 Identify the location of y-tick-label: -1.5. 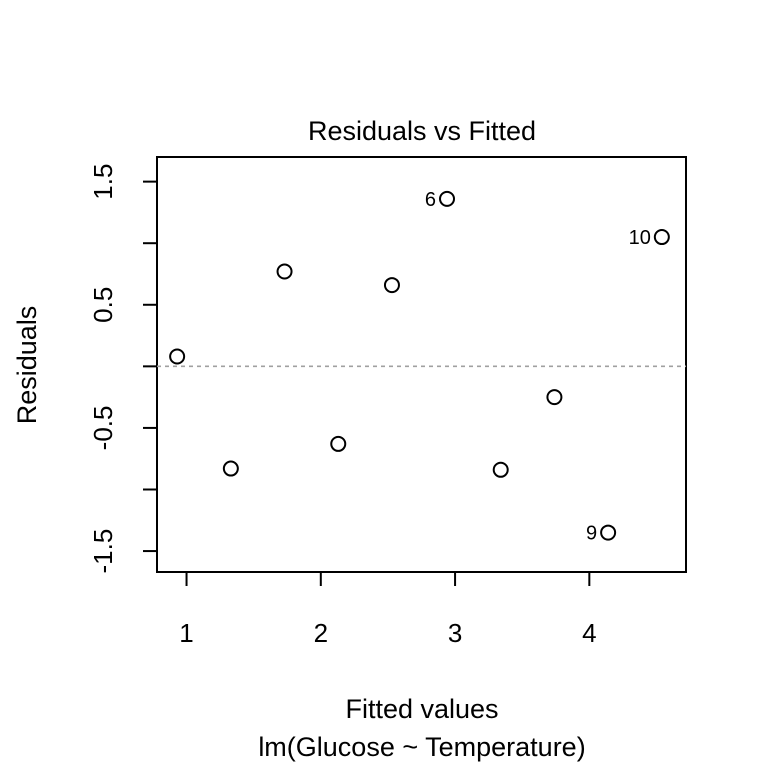
(103, 551).